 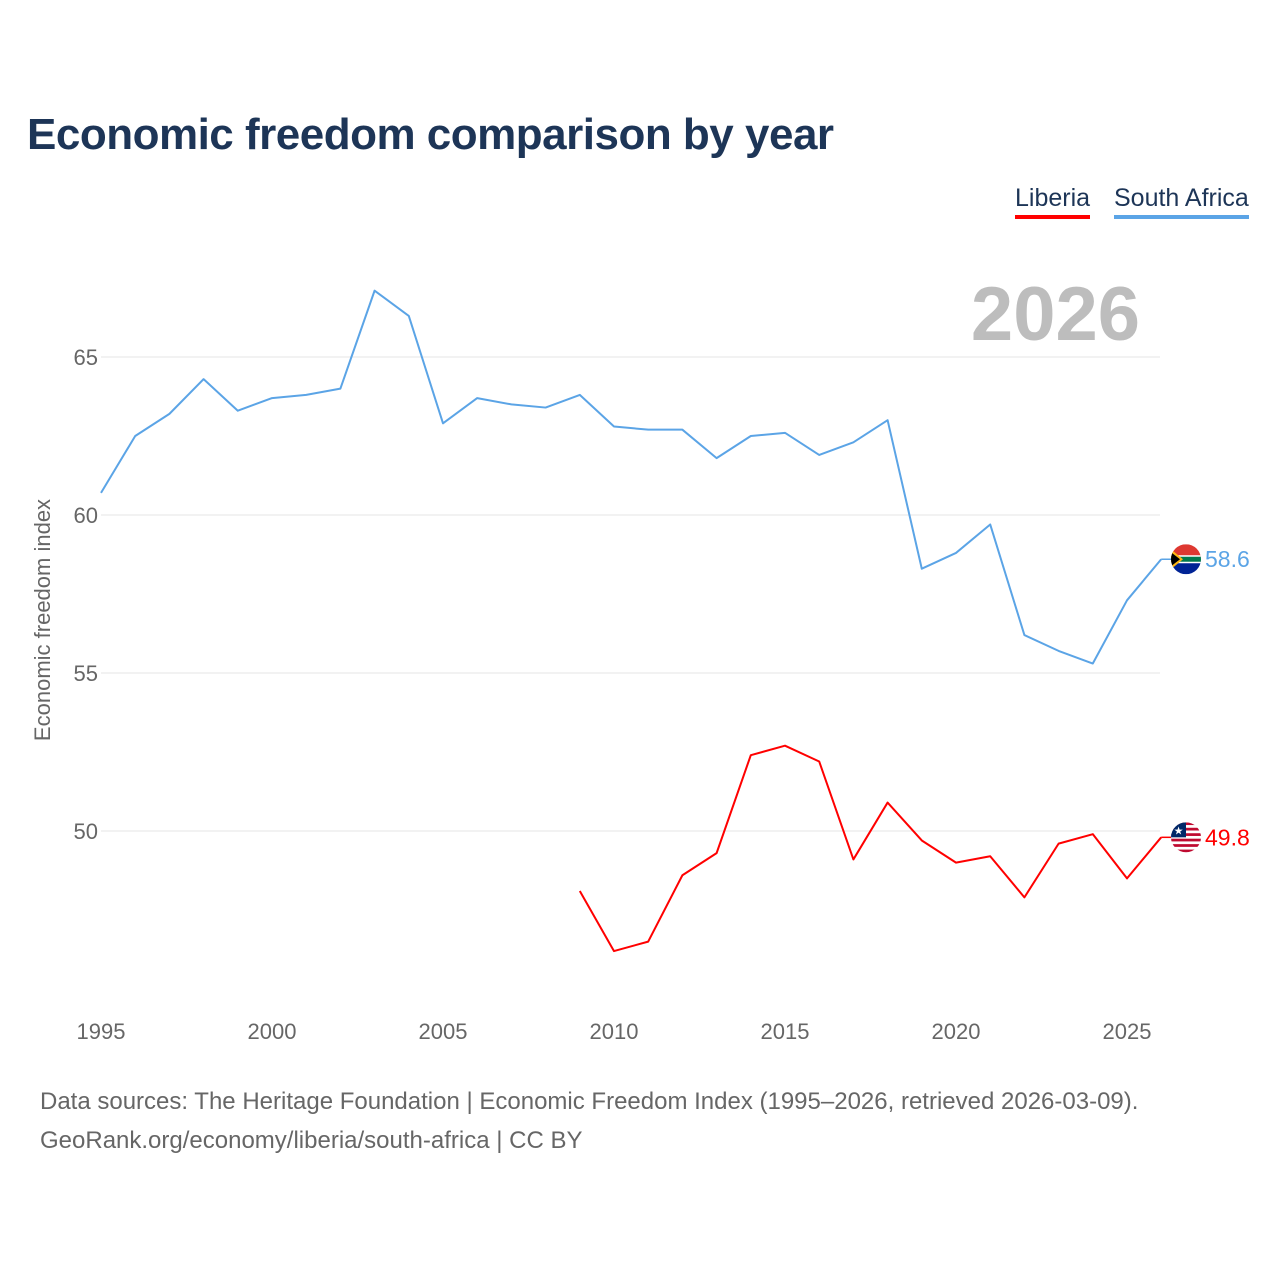 I want to click on y-tick-label: 50, so click(x=86, y=831).